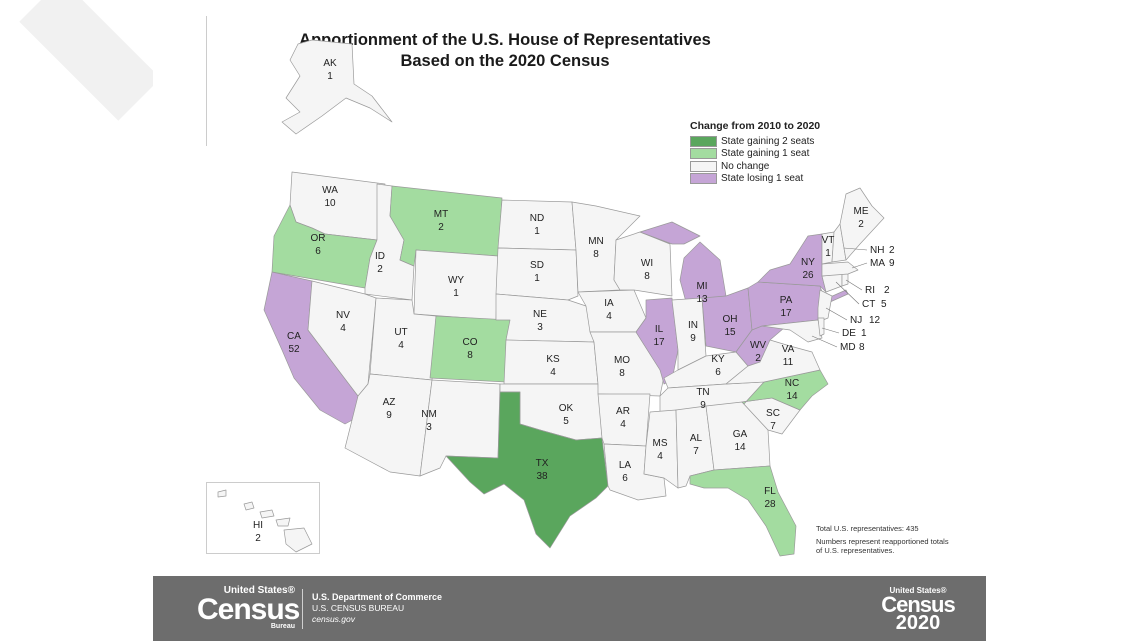 The width and height of the screenshot is (1140, 641). Describe the element at coordinates (824, 341) in the screenshot. I see `callout-line-md` at that location.